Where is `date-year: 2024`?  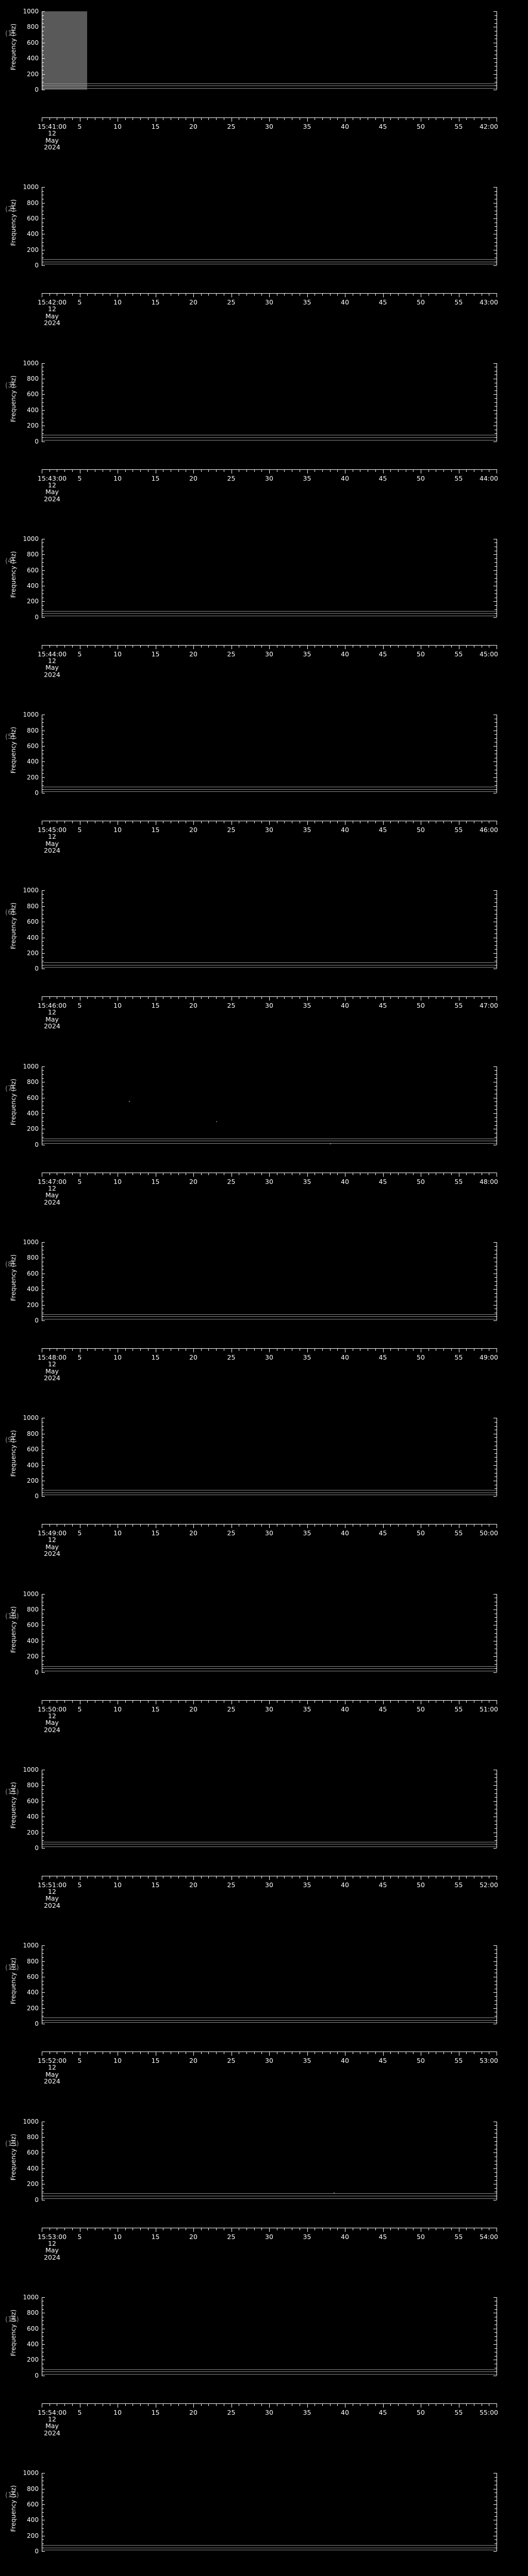 date-year: 2024 is located at coordinates (52, 323).